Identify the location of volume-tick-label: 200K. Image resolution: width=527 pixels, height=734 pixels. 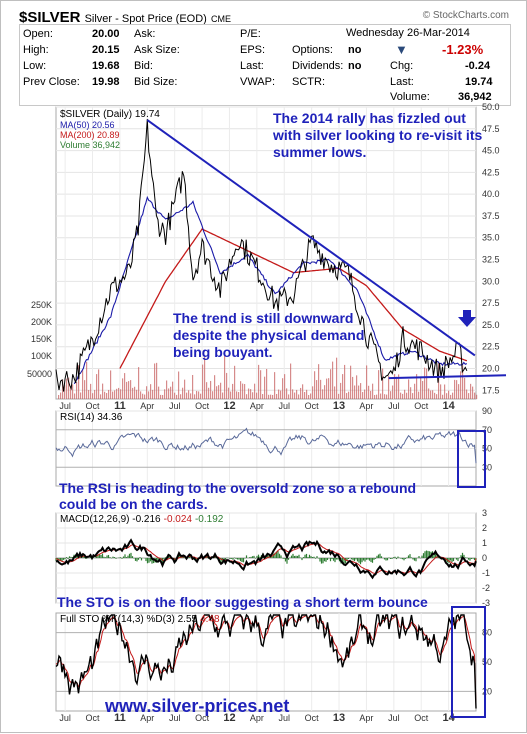
(41, 322).